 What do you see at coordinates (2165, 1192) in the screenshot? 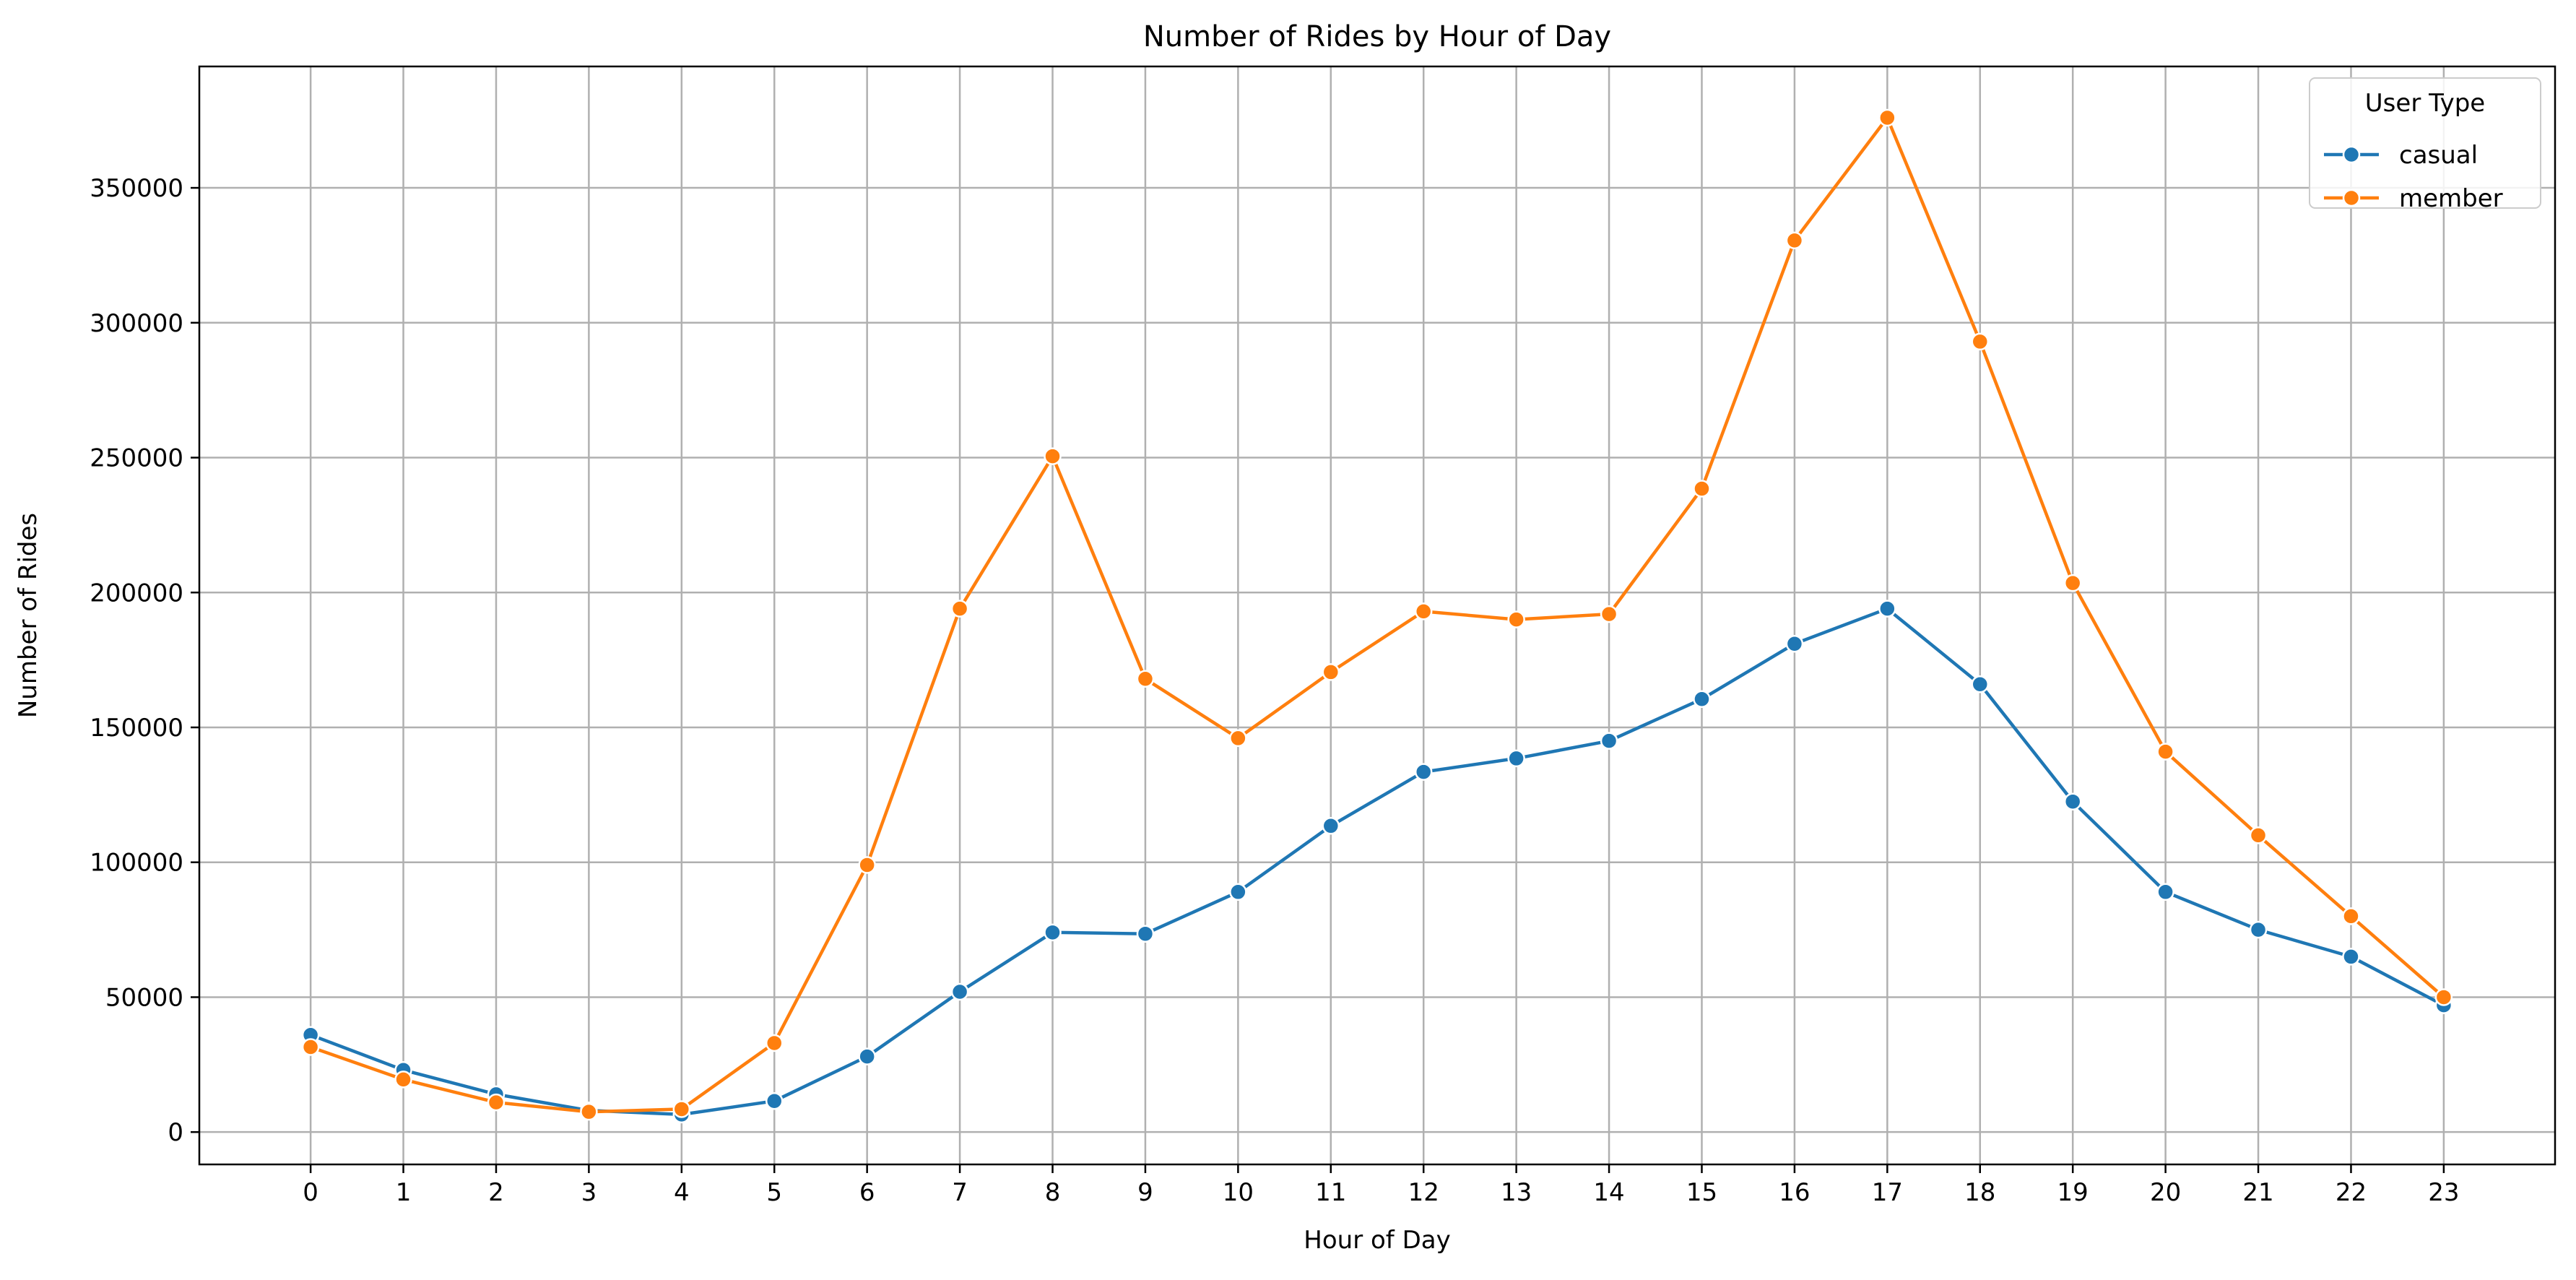
I see `x-tick-label: 20` at bounding box center [2165, 1192].